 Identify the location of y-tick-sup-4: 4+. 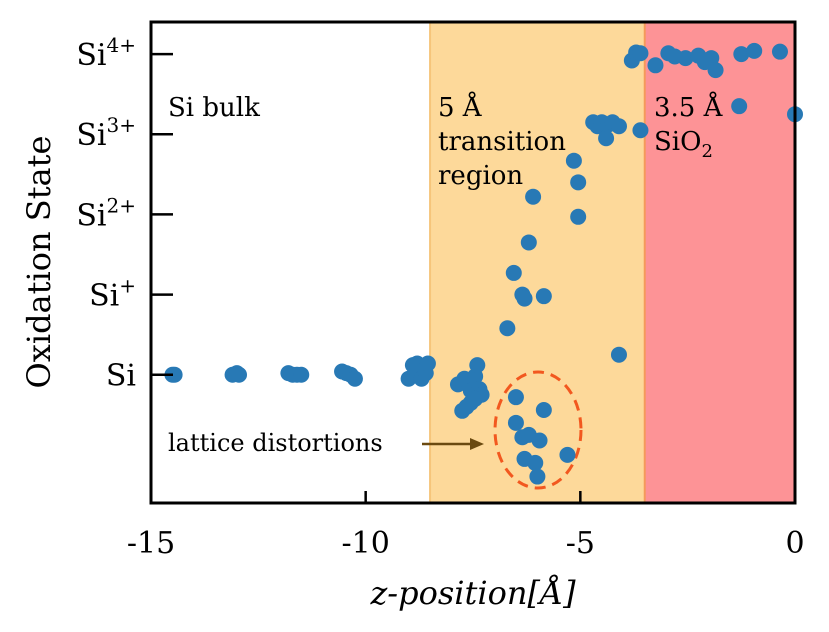
(121, 45).